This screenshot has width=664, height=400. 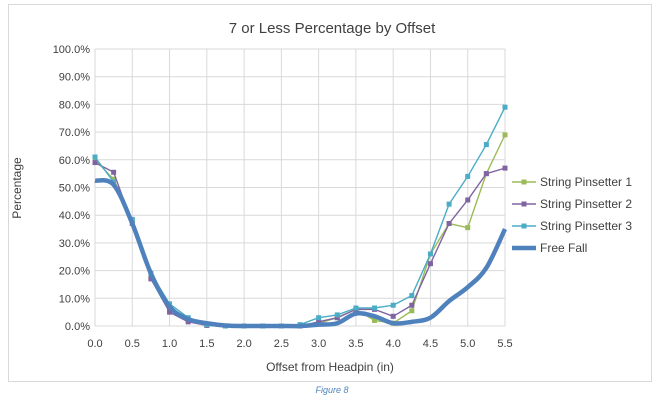 I want to click on y-tick-label: 100.0%, so click(x=72, y=50).